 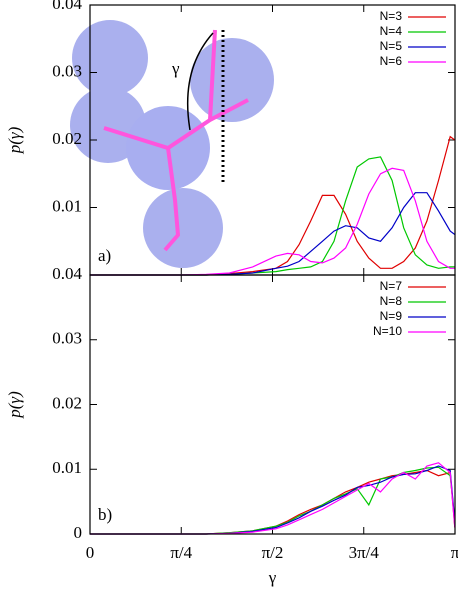 I want to click on x-tick-label: π/4, so click(x=181, y=552).